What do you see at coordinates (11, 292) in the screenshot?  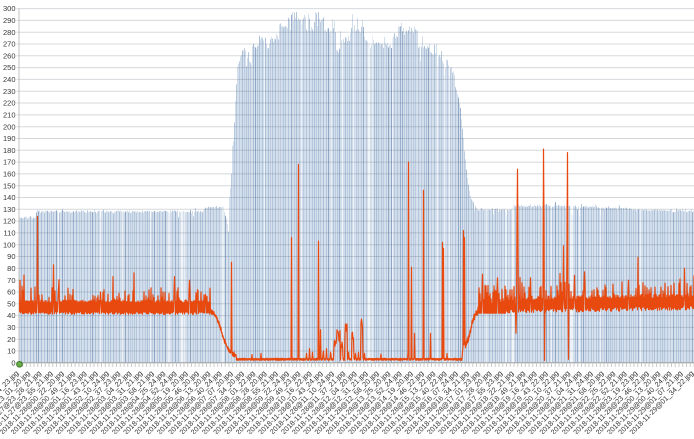 I see `svg-text: 60` at bounding box center [11, 292].